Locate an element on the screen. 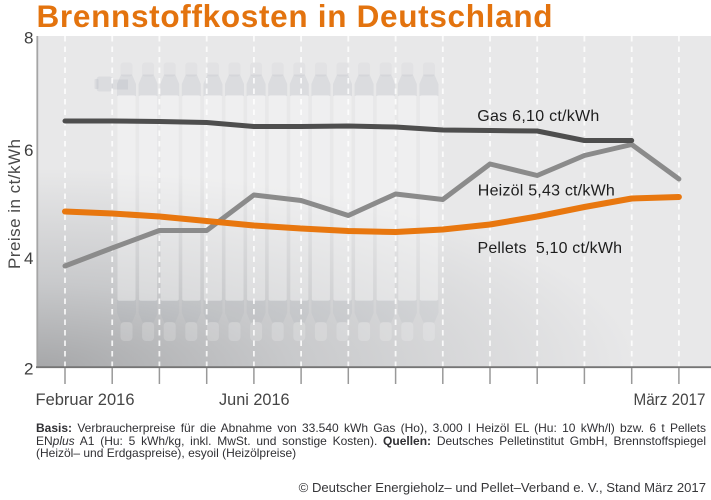  svg-text:Brennstoffkosten in Deutschlan: Brennstoffkosten in Deutschland is located at coordinates (295, 17).